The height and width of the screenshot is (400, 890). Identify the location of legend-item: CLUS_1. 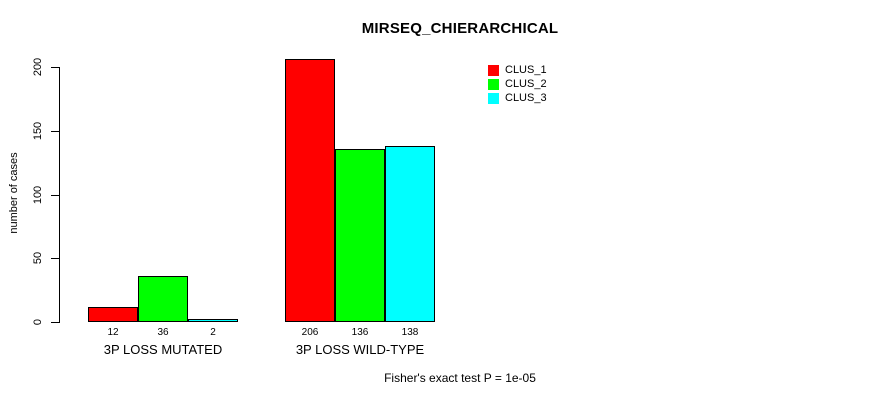
(517, 70).